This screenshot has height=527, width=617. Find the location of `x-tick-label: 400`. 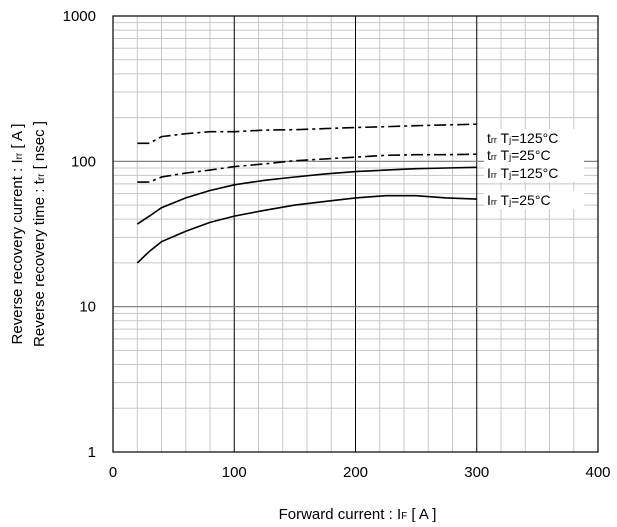

x-tick-label: 400 is located at coordinates (597, 472).